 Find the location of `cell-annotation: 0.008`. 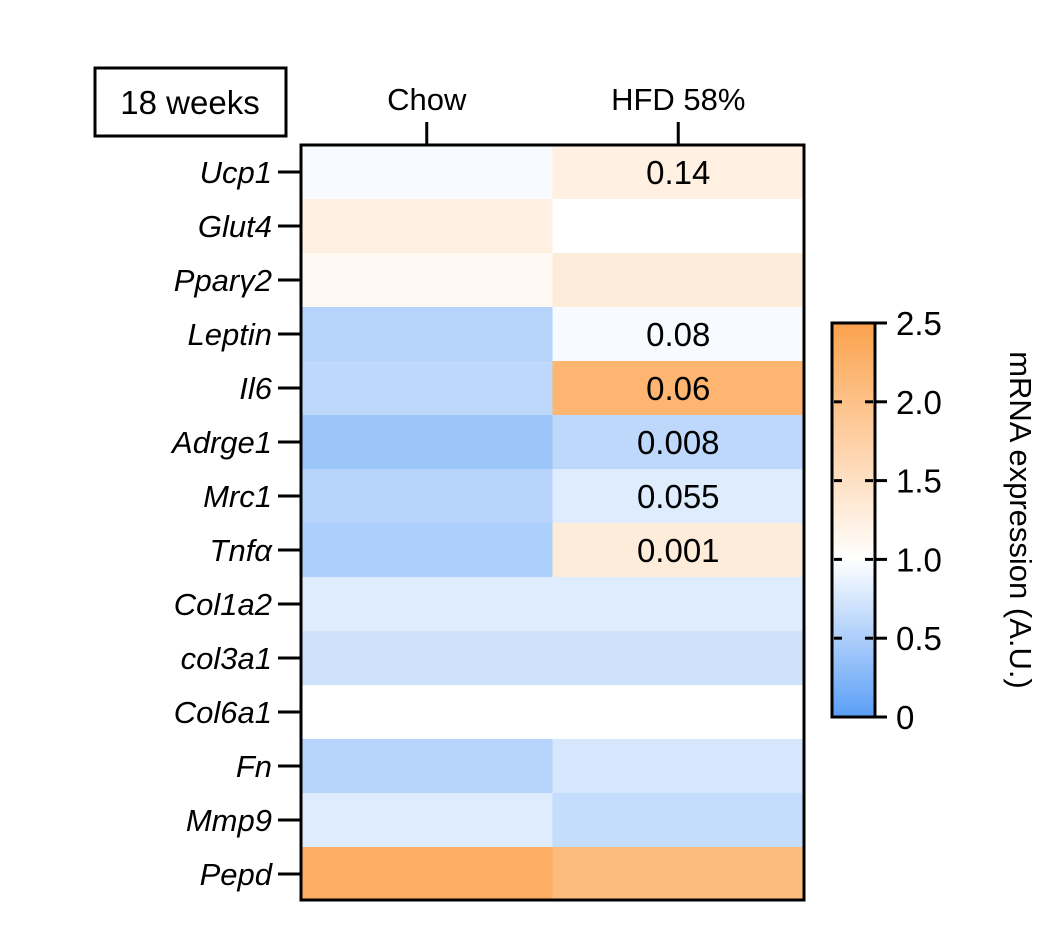

cell-annotation: 0.008 is located at coordinates (678, 442).